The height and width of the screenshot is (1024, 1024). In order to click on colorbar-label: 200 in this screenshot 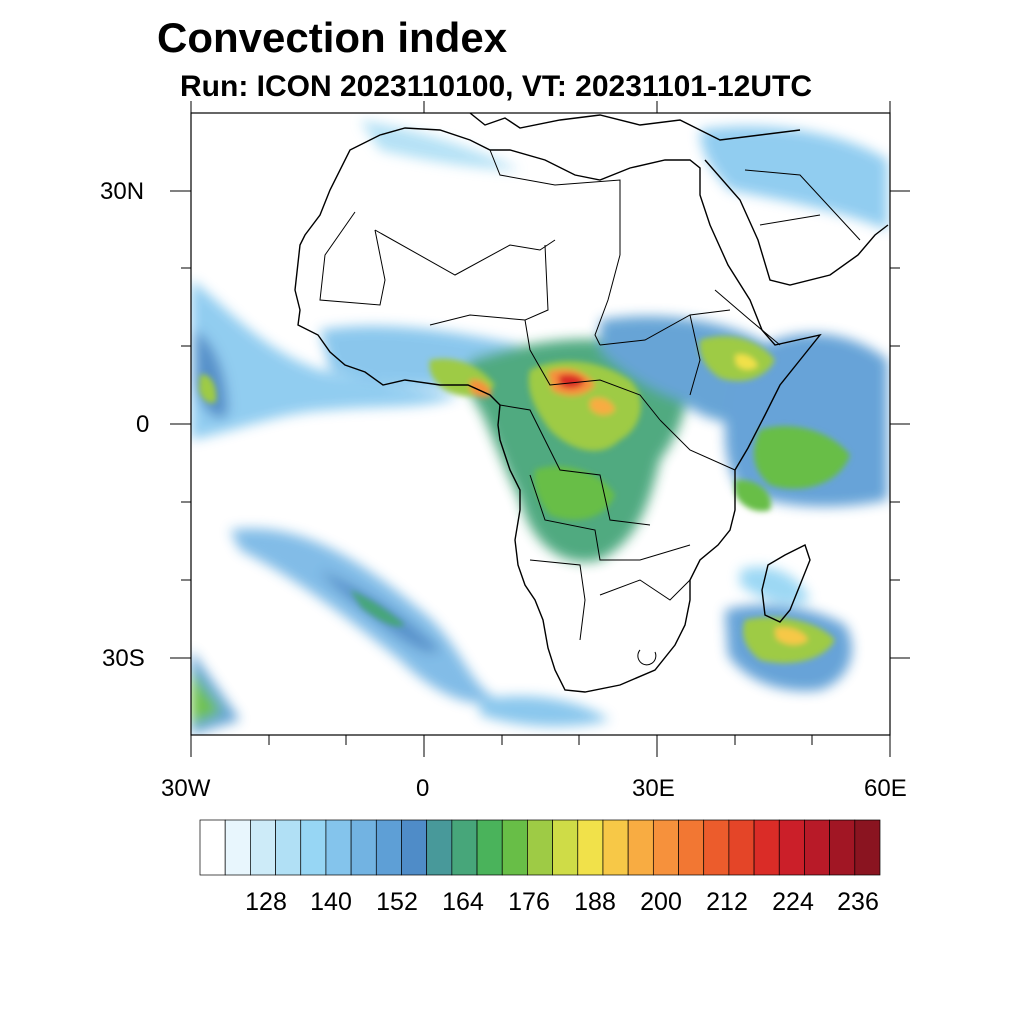, I will do `click(661, 902)`.